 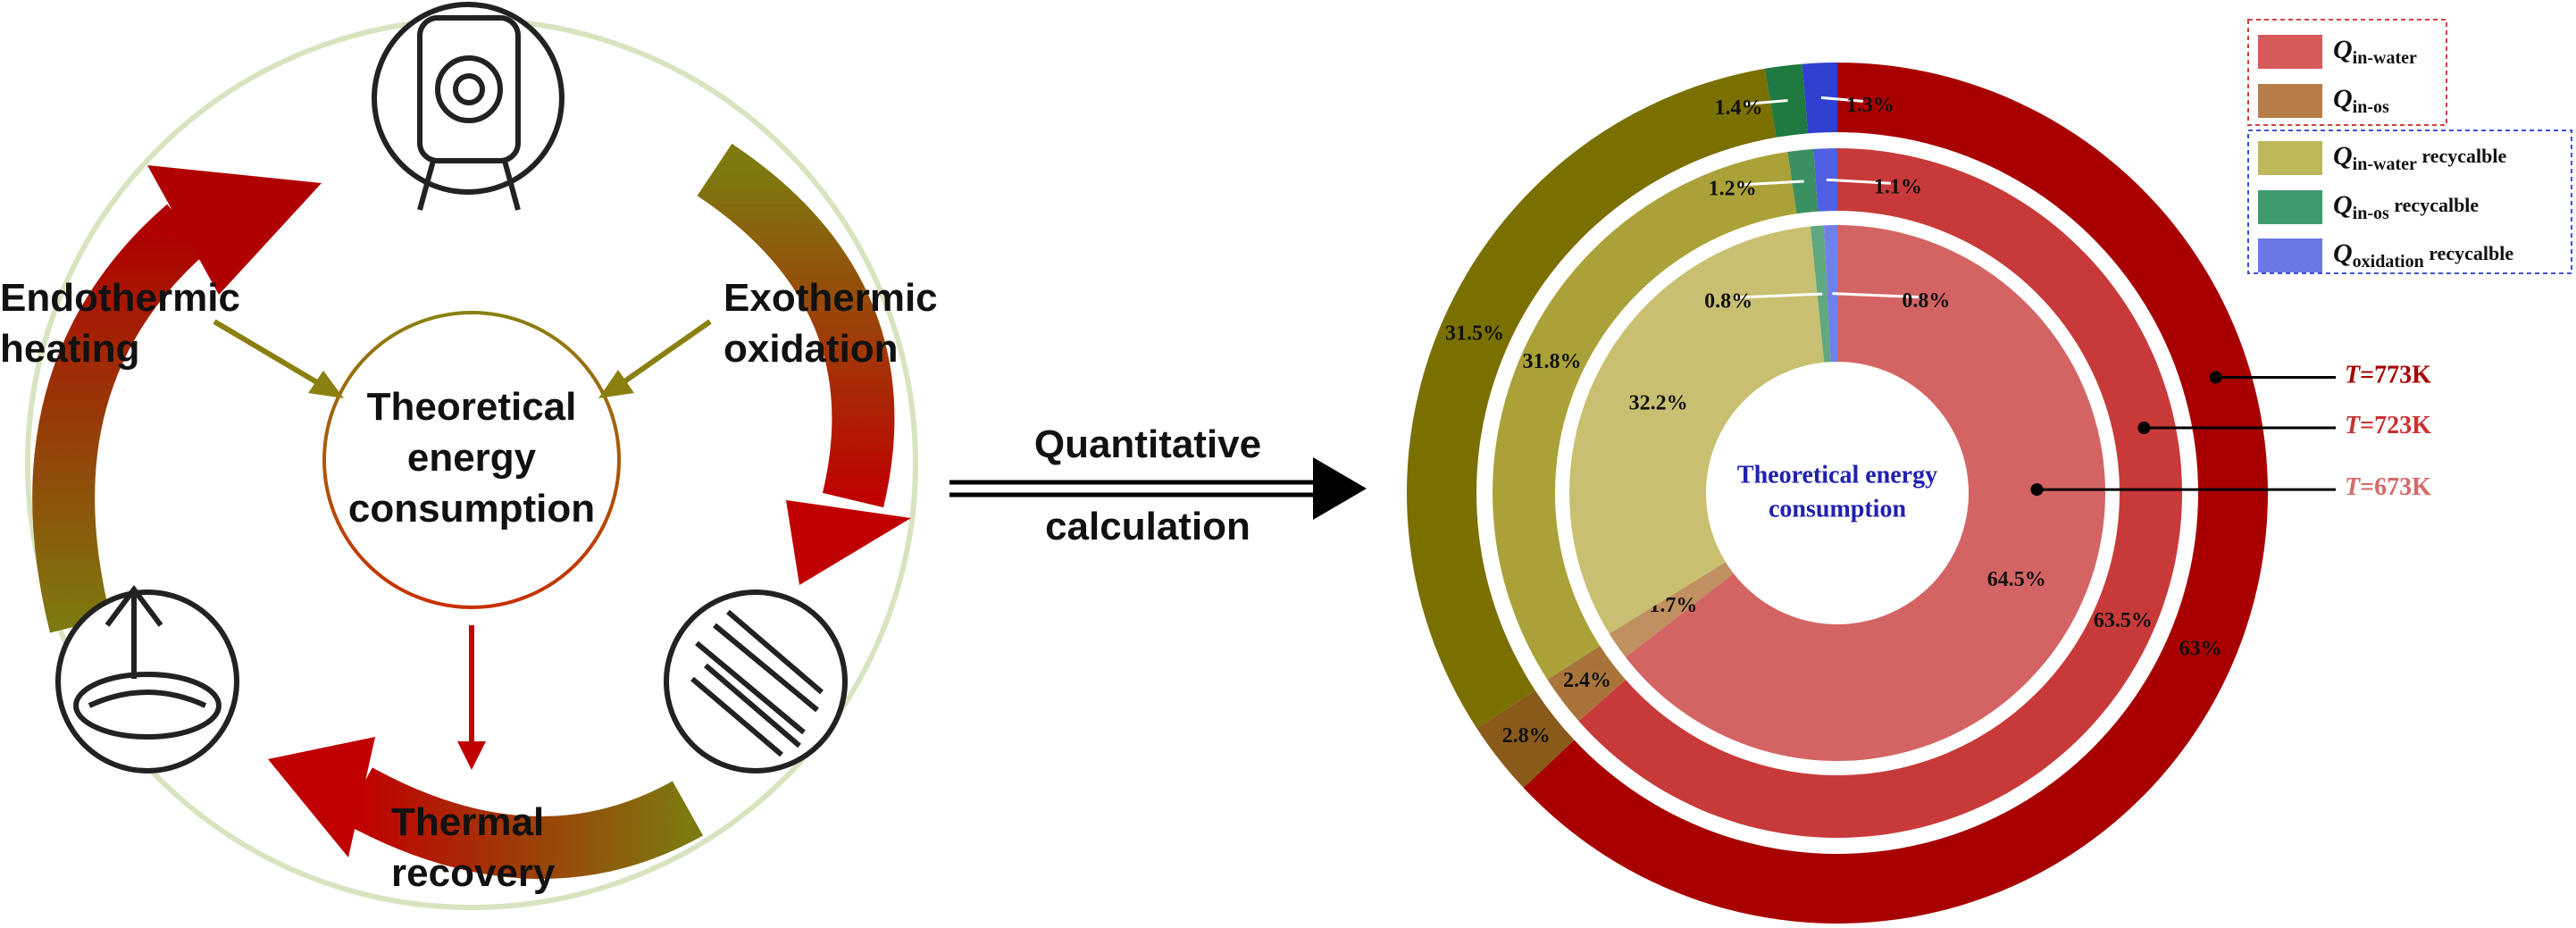 I want to click on data-label: 2.4%, so click(x=1587, y=680).